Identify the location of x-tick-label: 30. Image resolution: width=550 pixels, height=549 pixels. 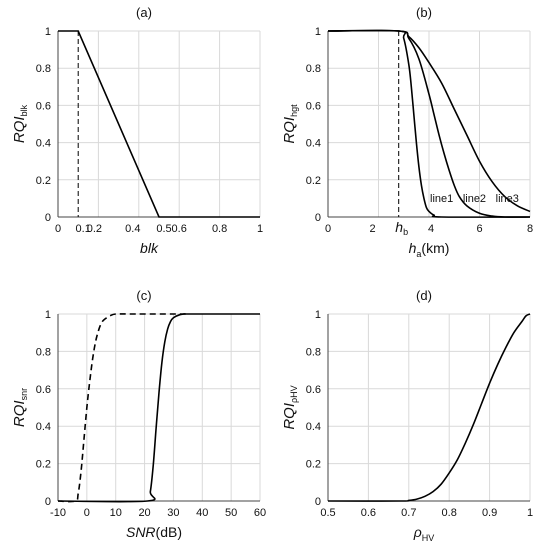
(173, 513).